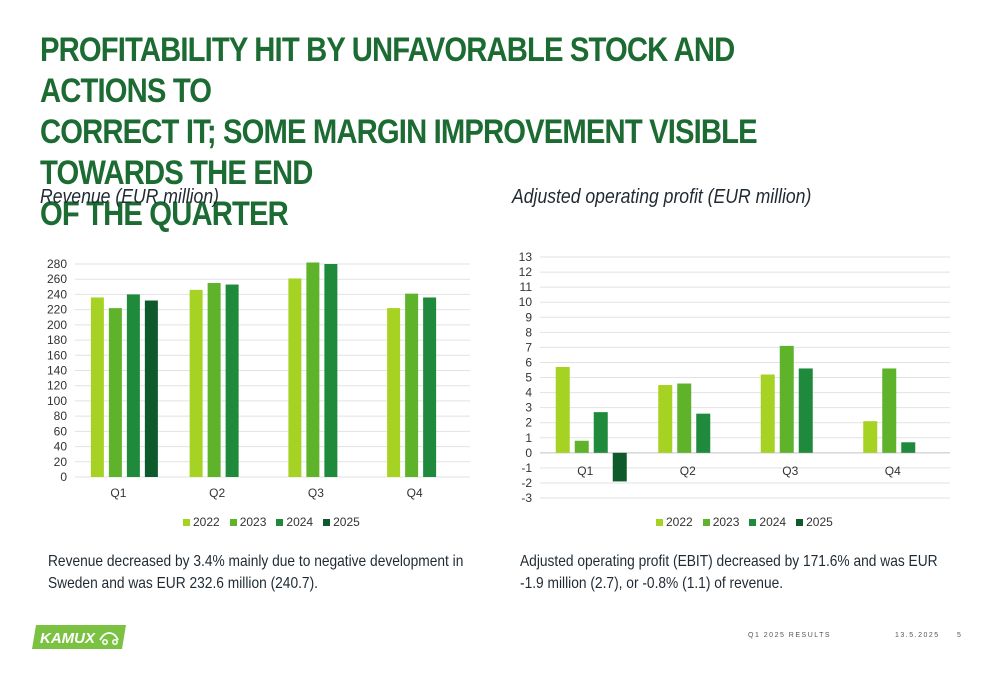 Image resolution: width=1000 pixels, height=685 pixels. What do you see at coordinates (57, 355) in the screenshot?
I see `y-tick-label: 160` at bounding box center [57, 355].